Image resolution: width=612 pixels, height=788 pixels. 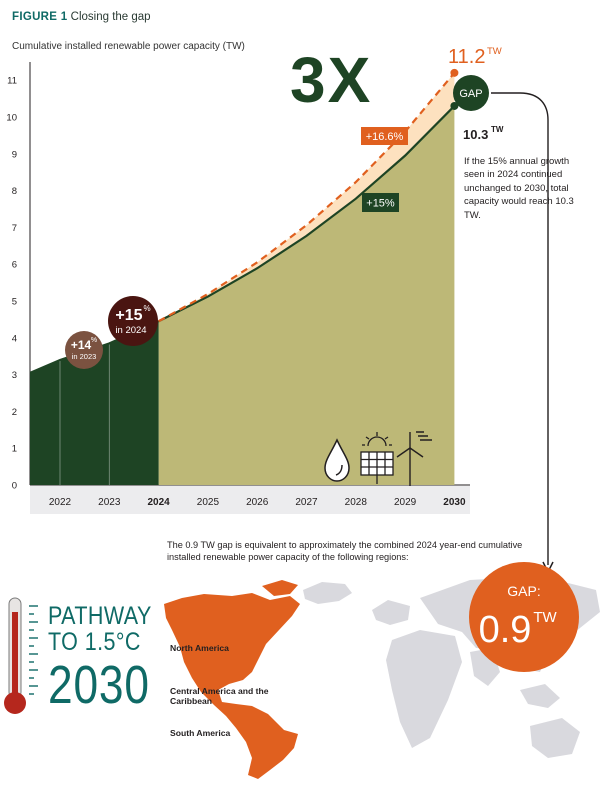 What do you see at coordinates (454, 502) in the screenshot?
I see `x-tick-label: 2030` at bounding box center [454, 502].